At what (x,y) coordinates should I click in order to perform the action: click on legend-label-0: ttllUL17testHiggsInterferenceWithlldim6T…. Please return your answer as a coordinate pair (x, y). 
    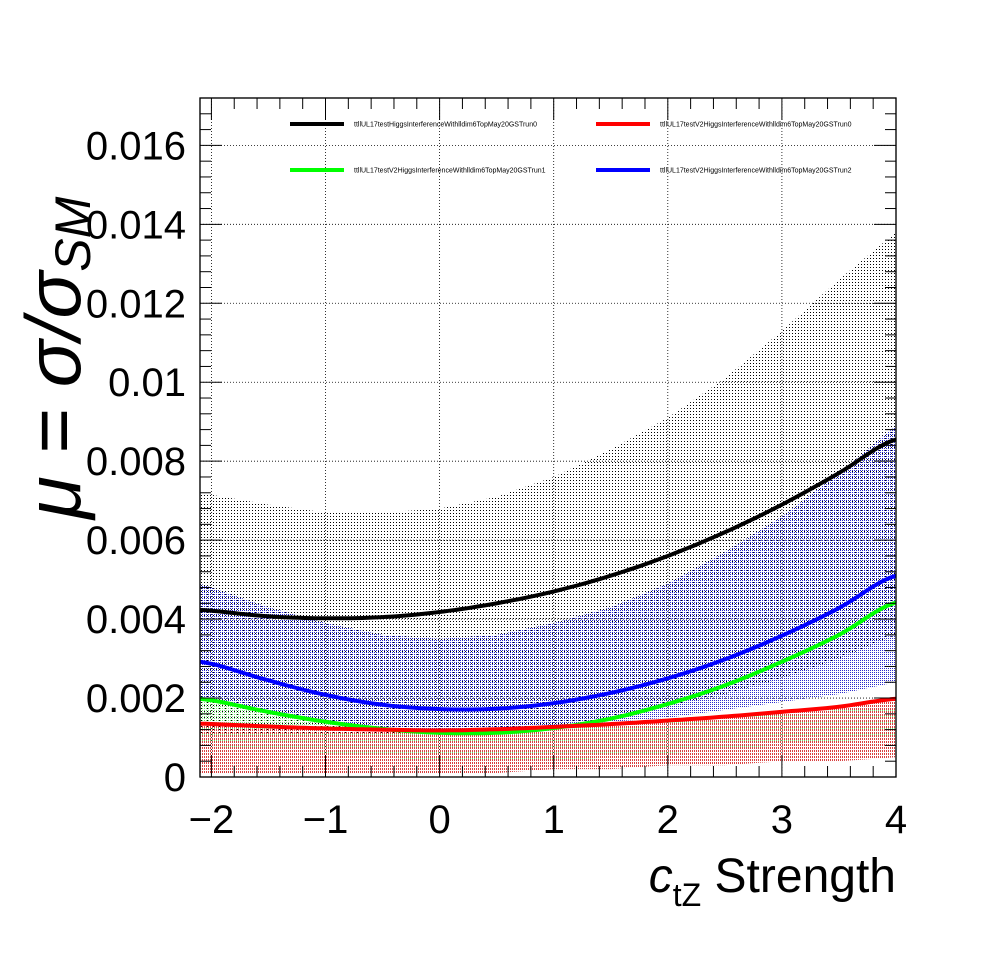
    Looking at the image, I should click on (445, 125).